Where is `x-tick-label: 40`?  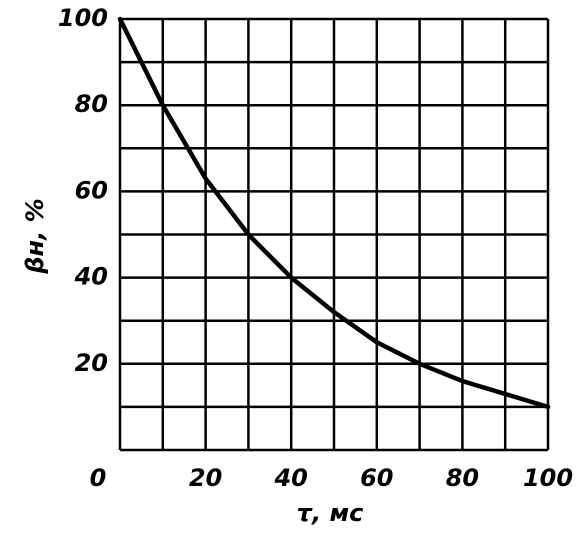 x-tick-label: 40 is located at coordinates (290, 478).